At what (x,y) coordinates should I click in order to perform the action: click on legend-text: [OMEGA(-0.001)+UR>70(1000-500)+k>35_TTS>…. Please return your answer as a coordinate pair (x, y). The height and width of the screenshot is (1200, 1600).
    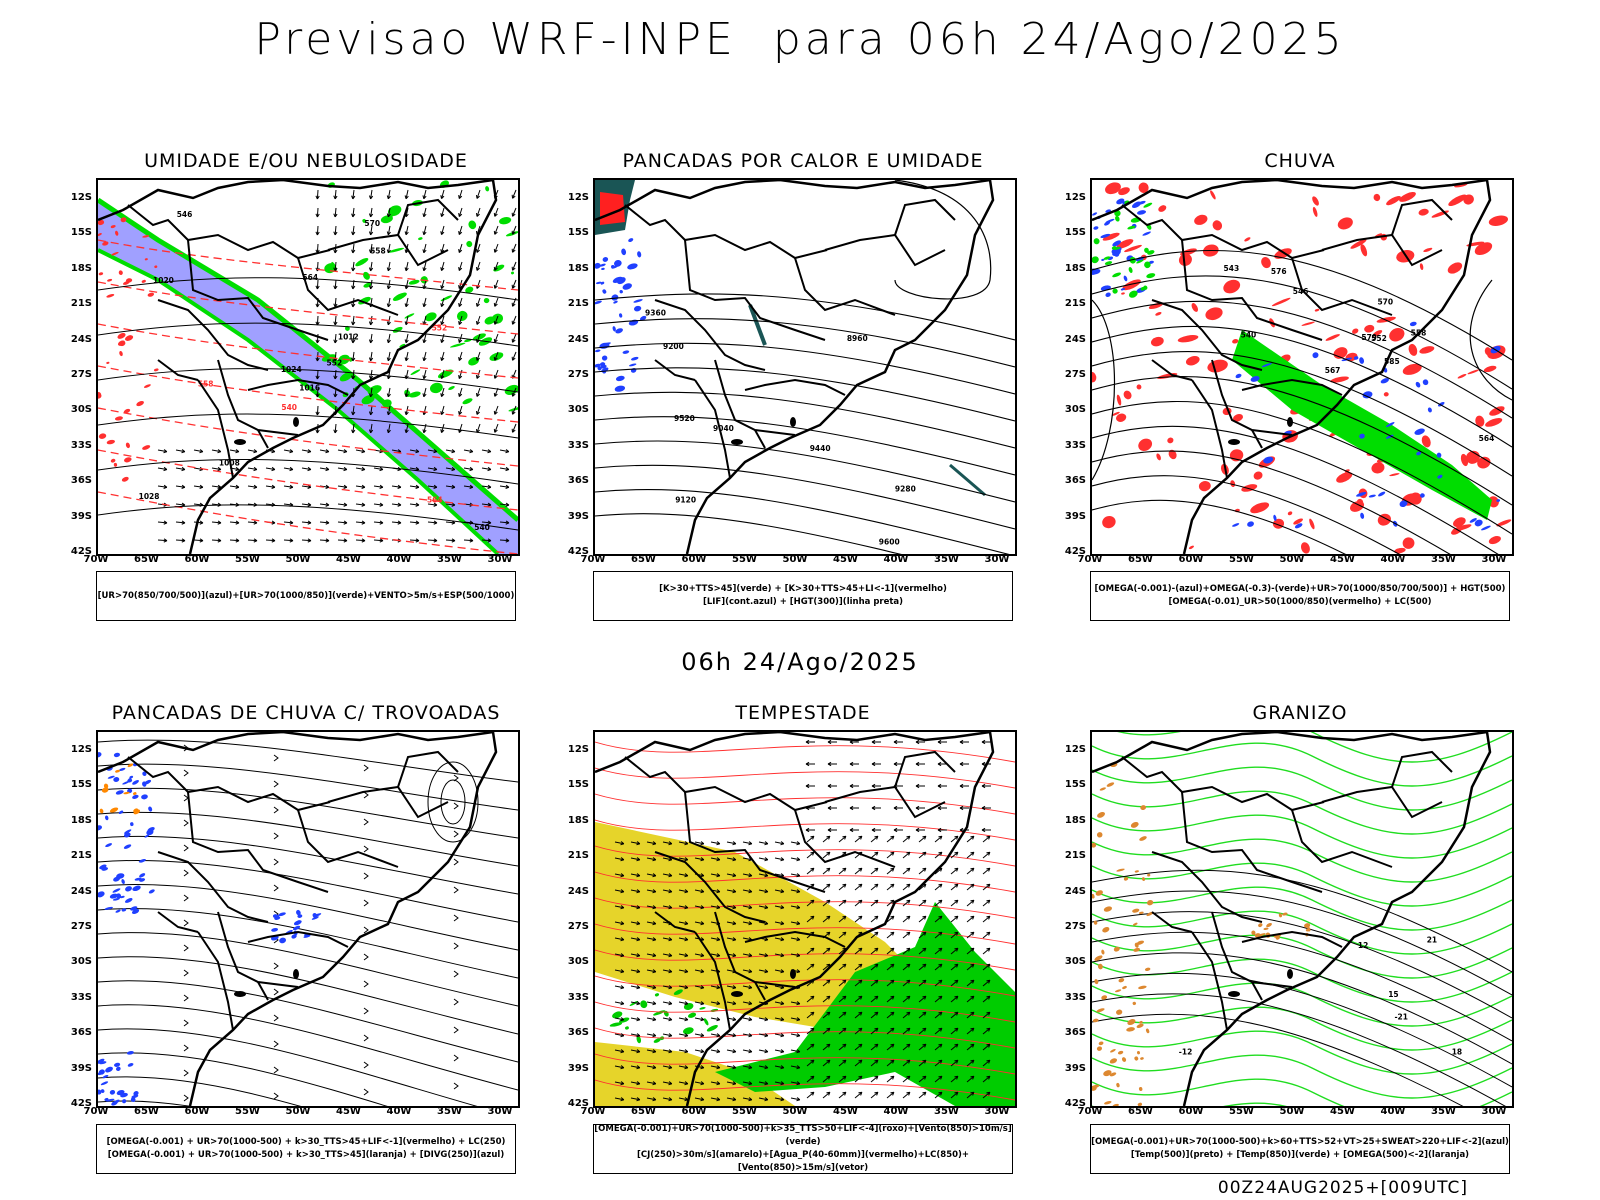
    Looking at the image, I should click on (803, 1135).